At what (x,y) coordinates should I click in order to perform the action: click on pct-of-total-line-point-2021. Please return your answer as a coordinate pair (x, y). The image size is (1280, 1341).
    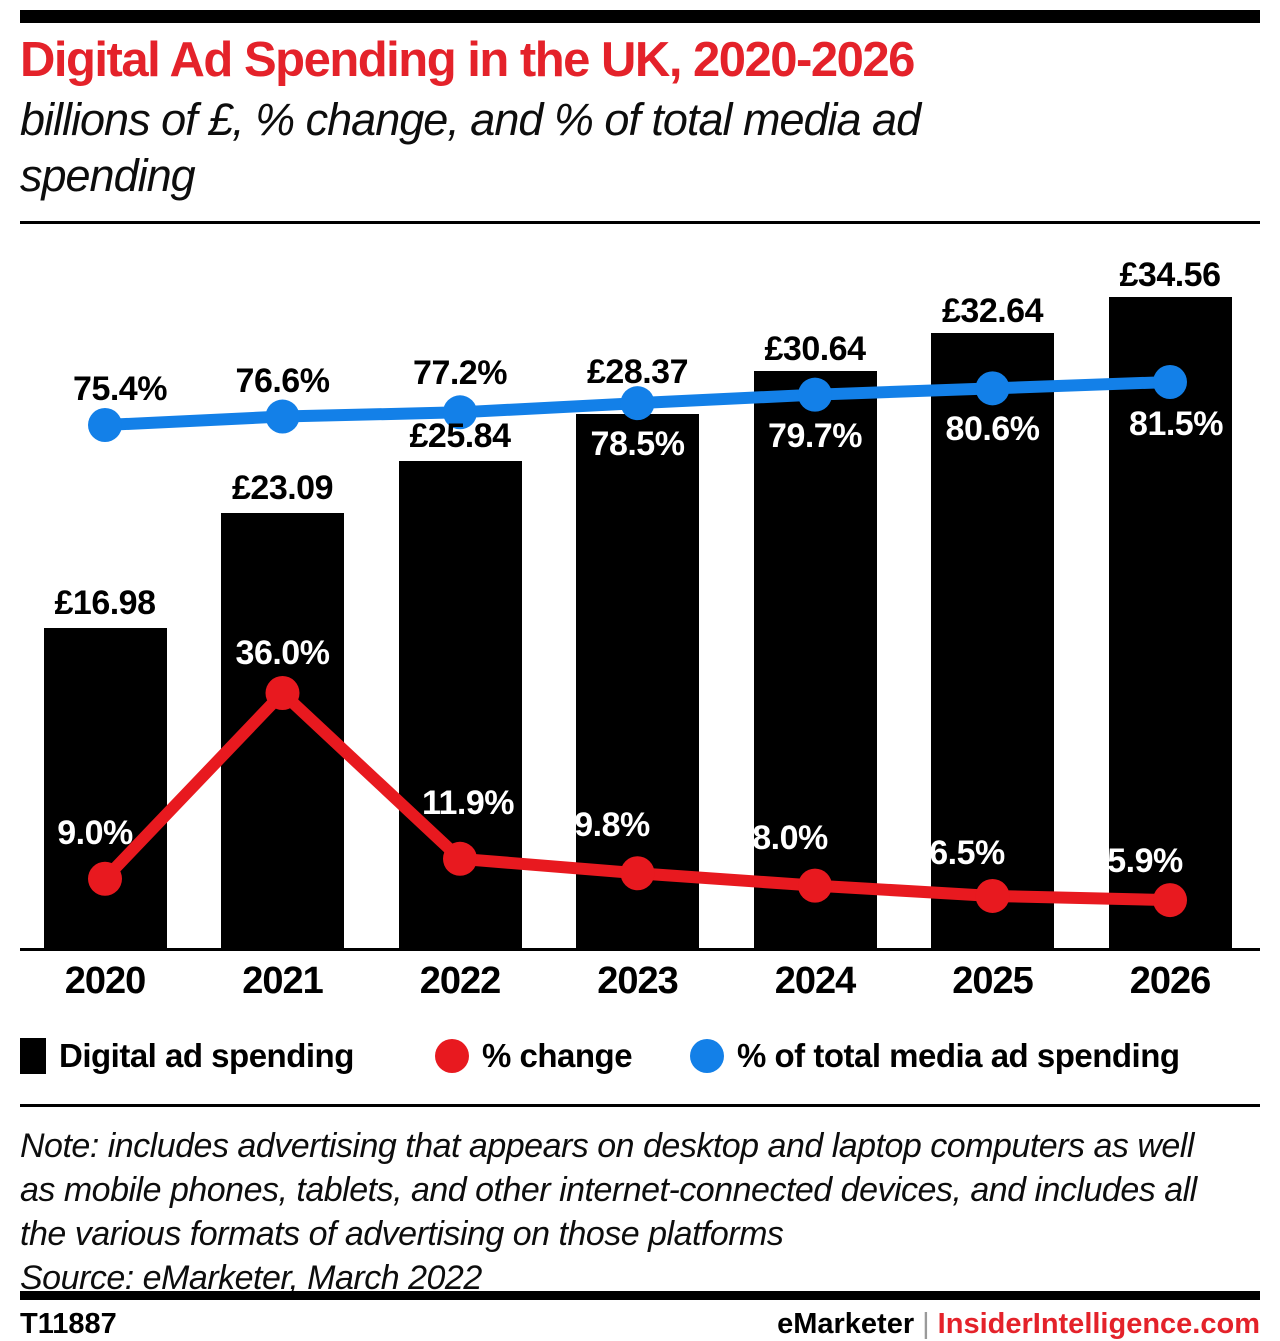
    Looking at the image, I should click on (282, 416).